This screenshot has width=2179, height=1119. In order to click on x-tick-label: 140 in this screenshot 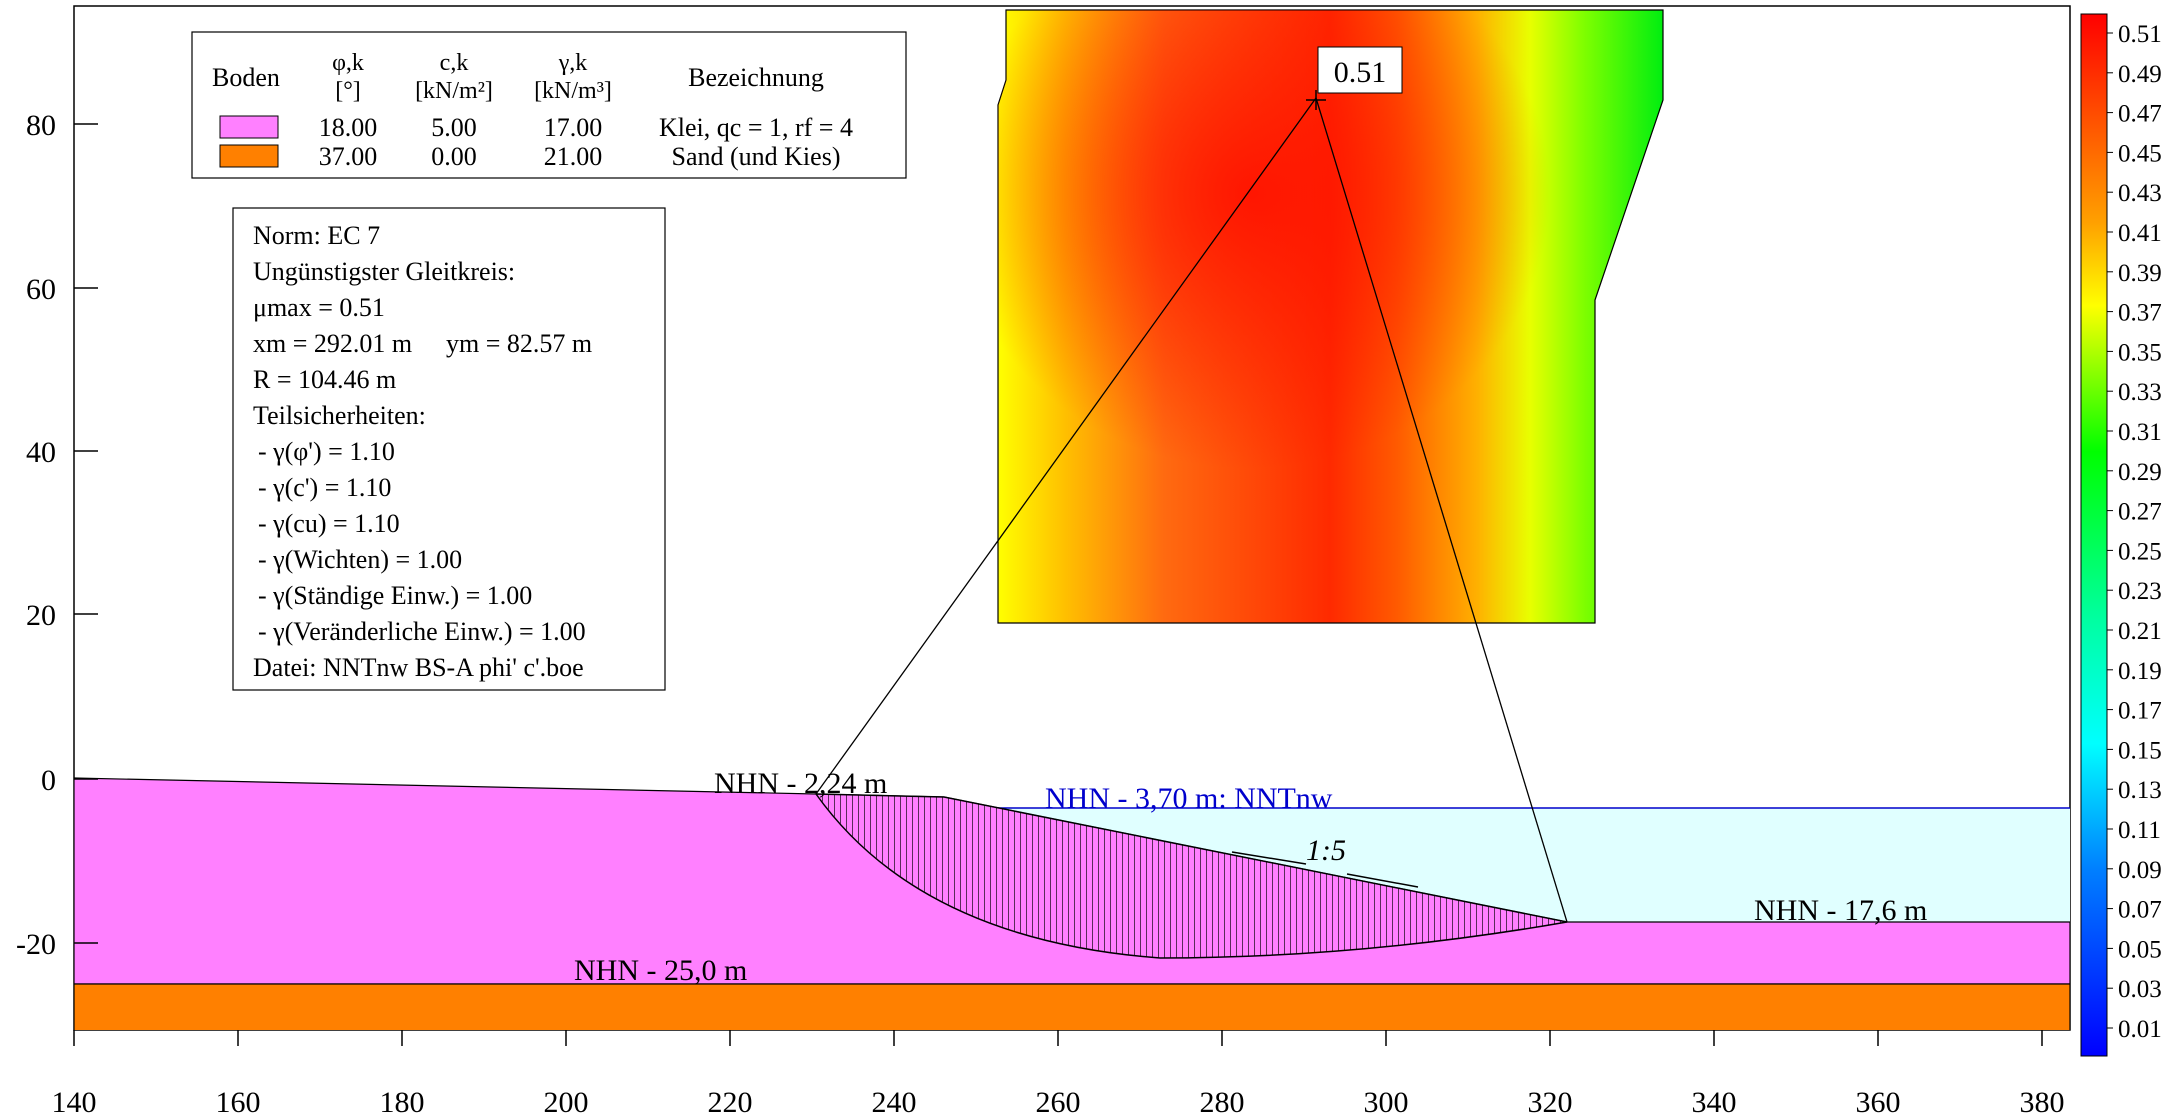, I will do `click(74, 1102)`.